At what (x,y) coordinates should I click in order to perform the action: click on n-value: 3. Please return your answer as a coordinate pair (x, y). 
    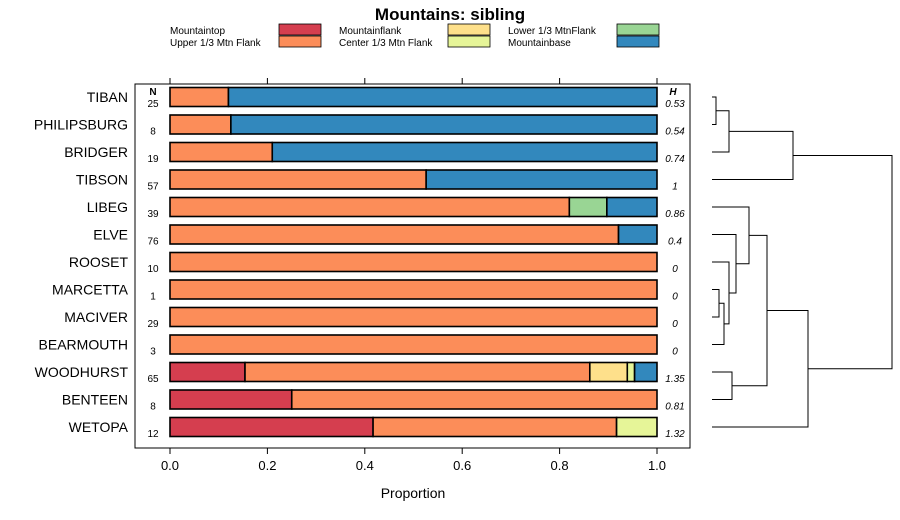
    Looking at the image, I should click on (153, 352).